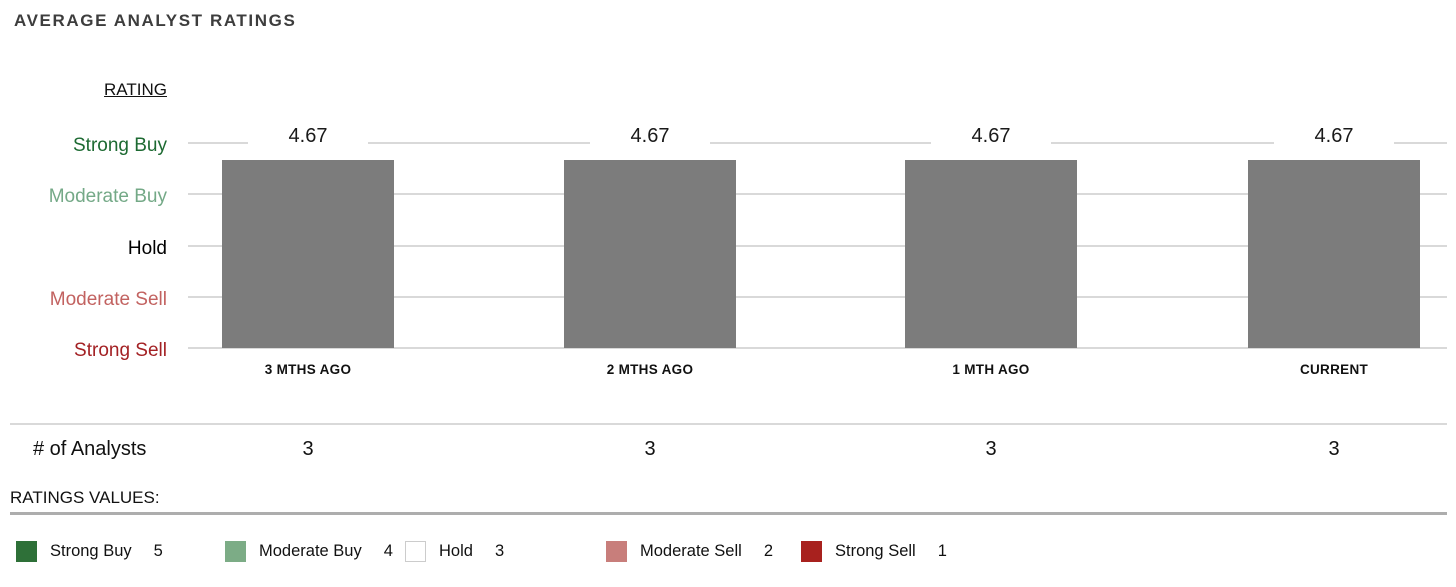  I want to click on legend-value: 4, so click(388, 550).